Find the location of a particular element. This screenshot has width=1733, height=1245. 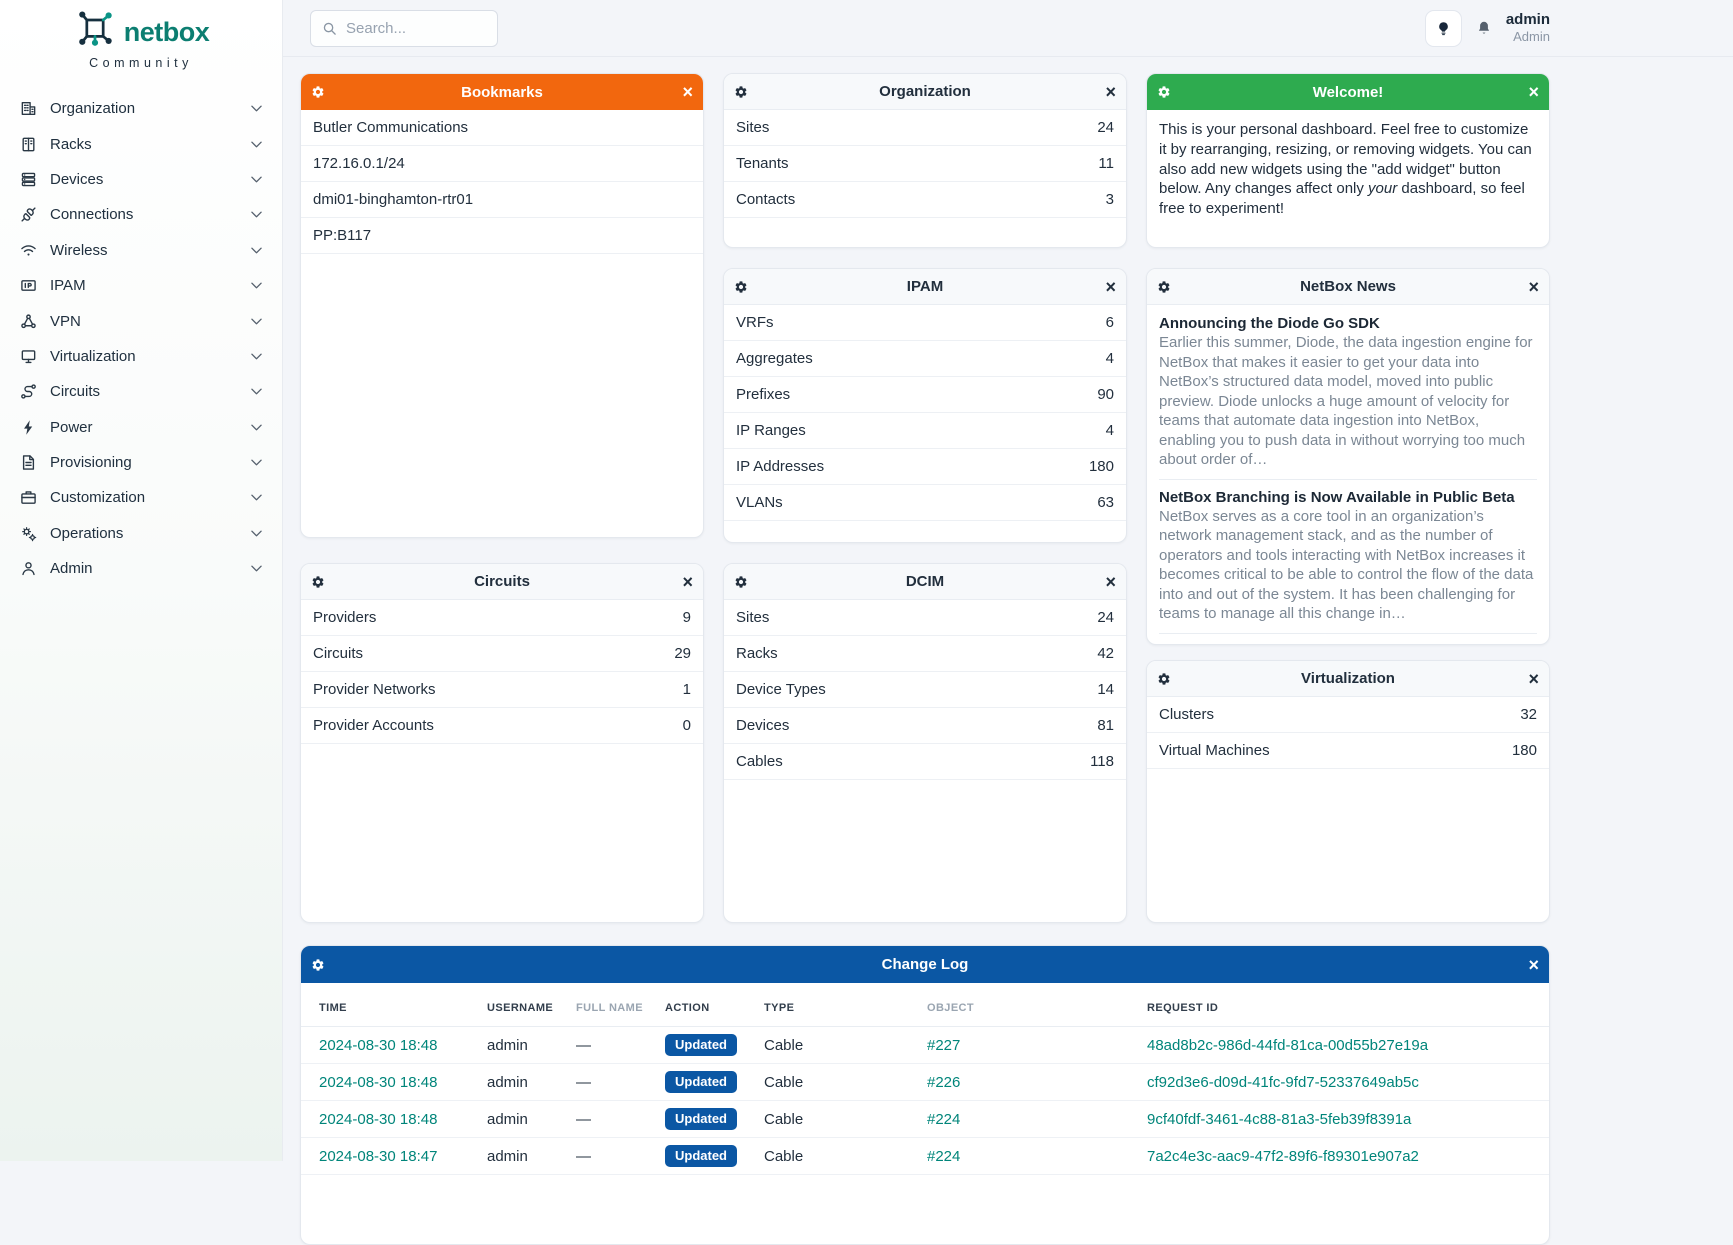

stat-label: Virtual Machines is located at coordinates (1214, 750).